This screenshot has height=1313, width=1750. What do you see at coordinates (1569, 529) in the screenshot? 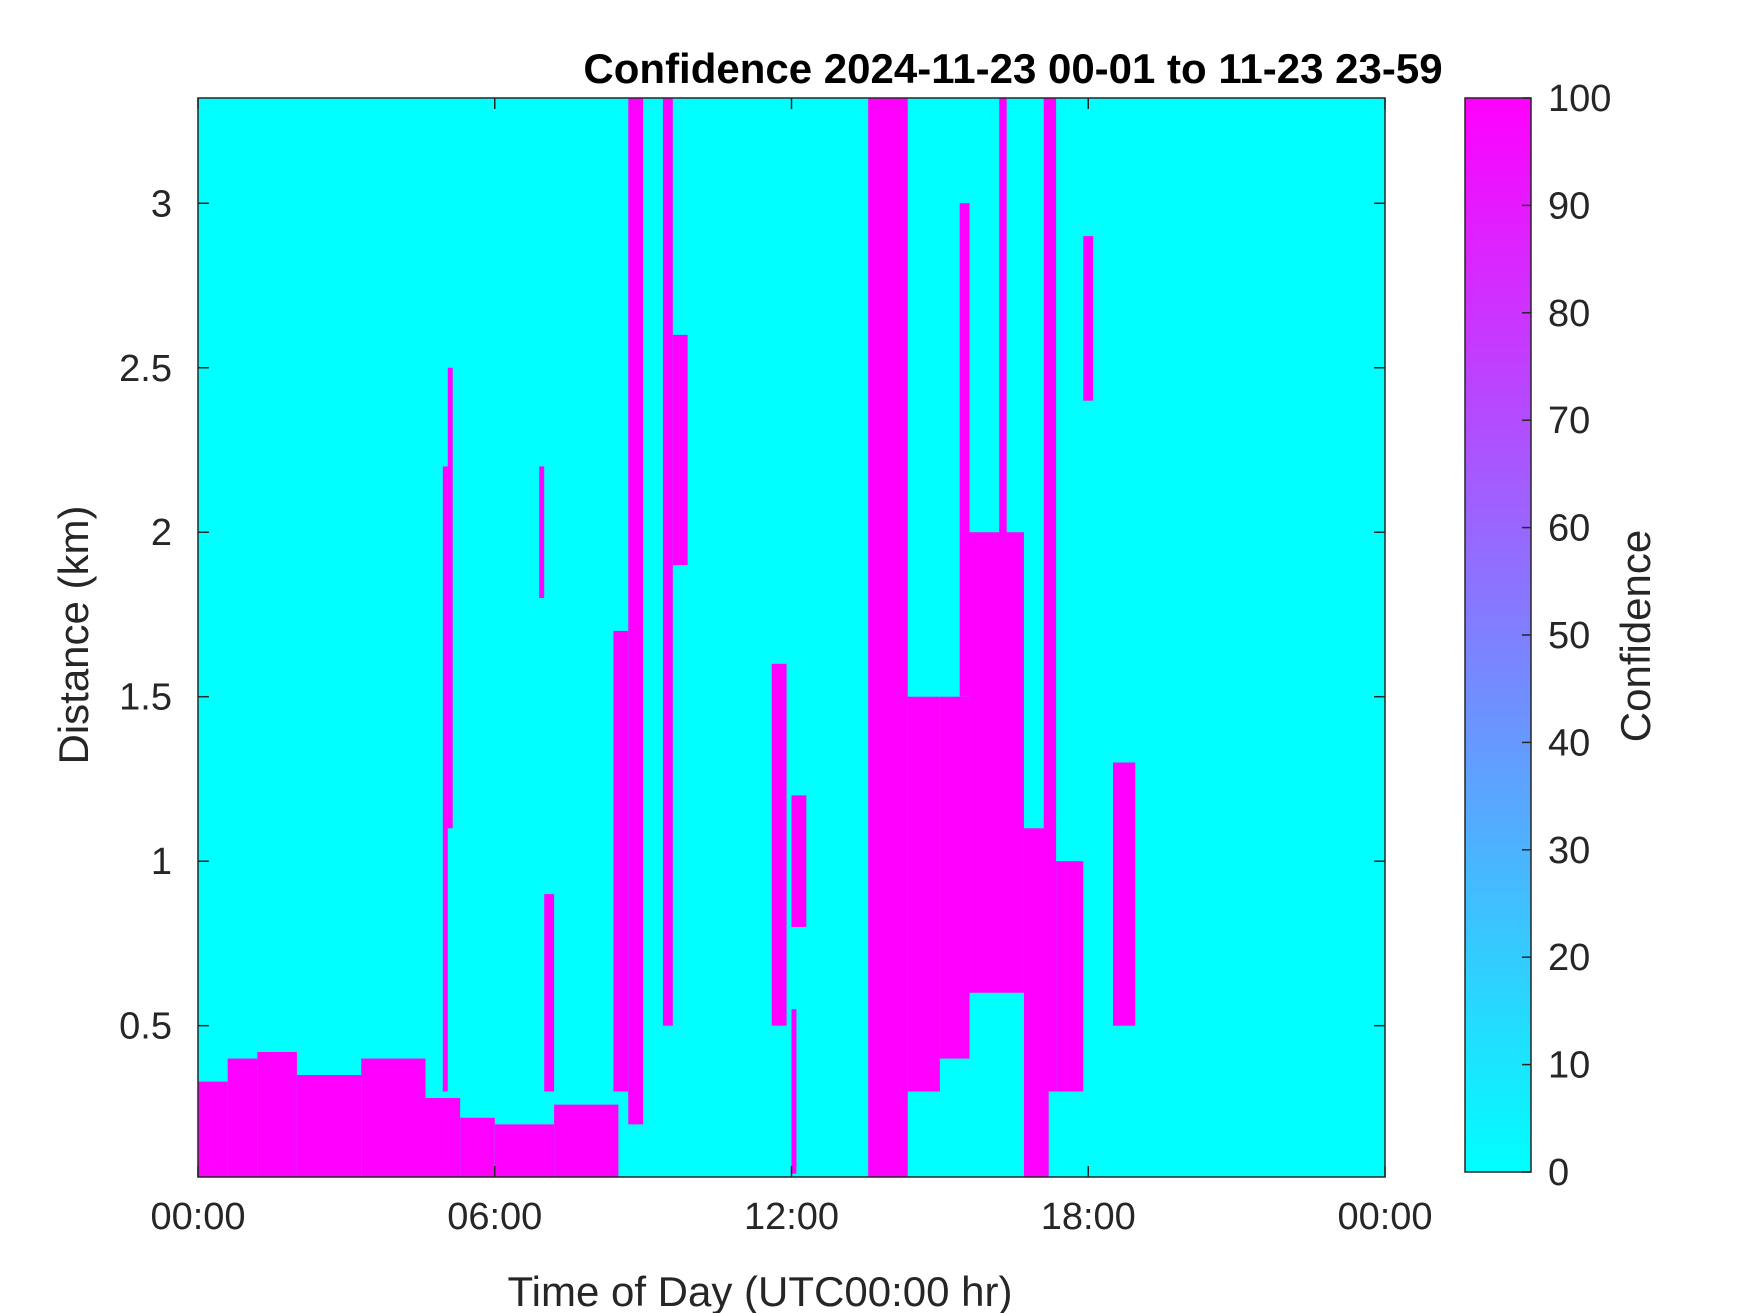
I see `colorbar-tick-label: 60` at bounding box center [1569, 529].